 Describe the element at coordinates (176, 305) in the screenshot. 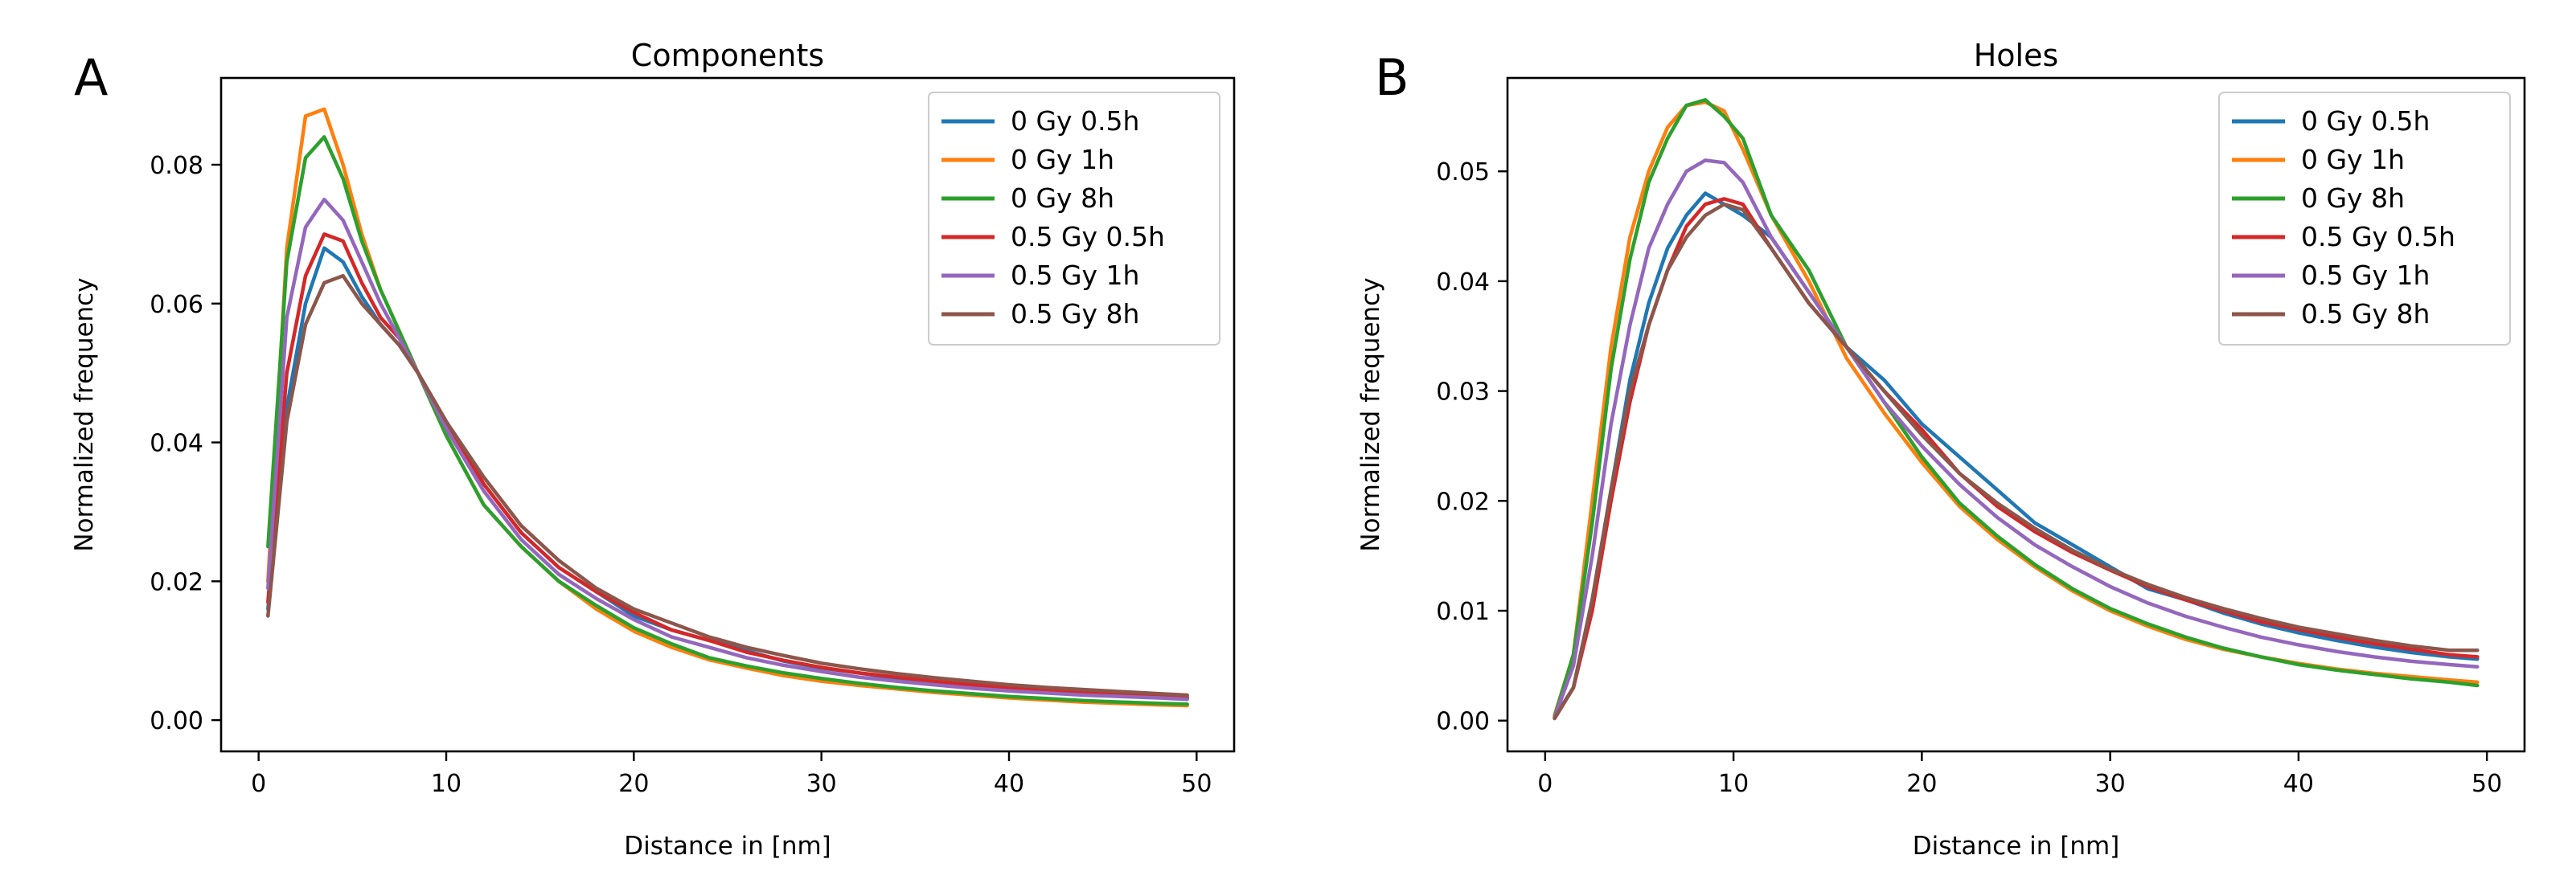

I see `y-tick-label: 0.06` at that location.